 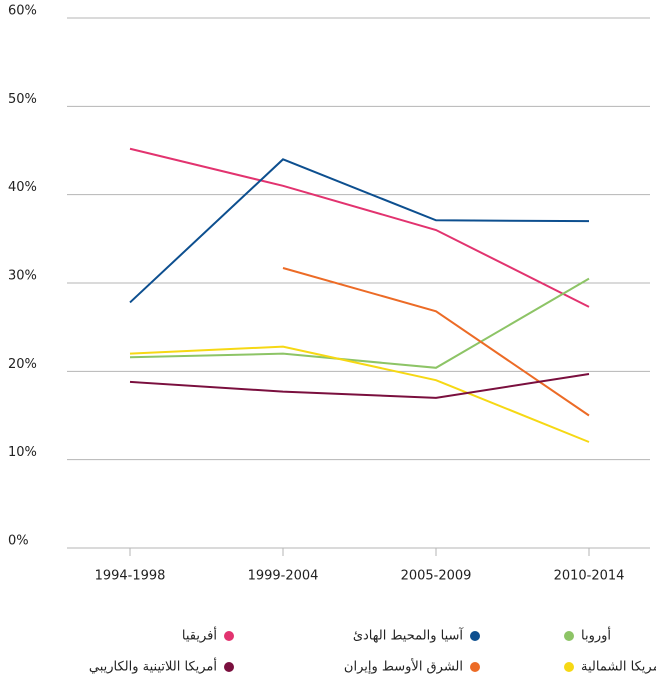 What do you see at coordinates (22, 364) in the screenshot?
I see `y-tick-label: 20%` at bounding box center [22, 364].